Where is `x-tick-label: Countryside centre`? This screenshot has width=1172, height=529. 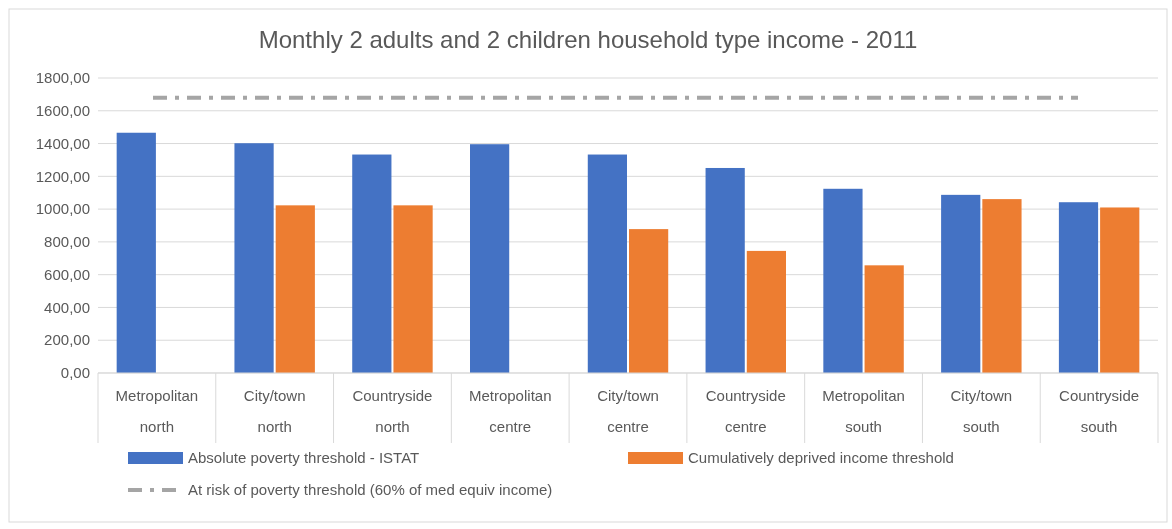
x-tick-label: Countryside centre is located at coordinates (745, 411).